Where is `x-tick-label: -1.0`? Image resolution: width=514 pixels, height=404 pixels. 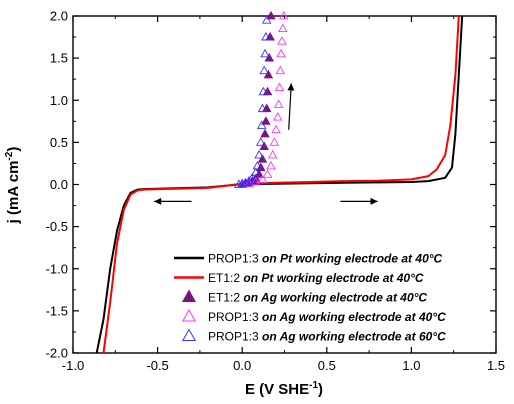
x-tick-label: -1.0 is located at coordinates (73, 365).